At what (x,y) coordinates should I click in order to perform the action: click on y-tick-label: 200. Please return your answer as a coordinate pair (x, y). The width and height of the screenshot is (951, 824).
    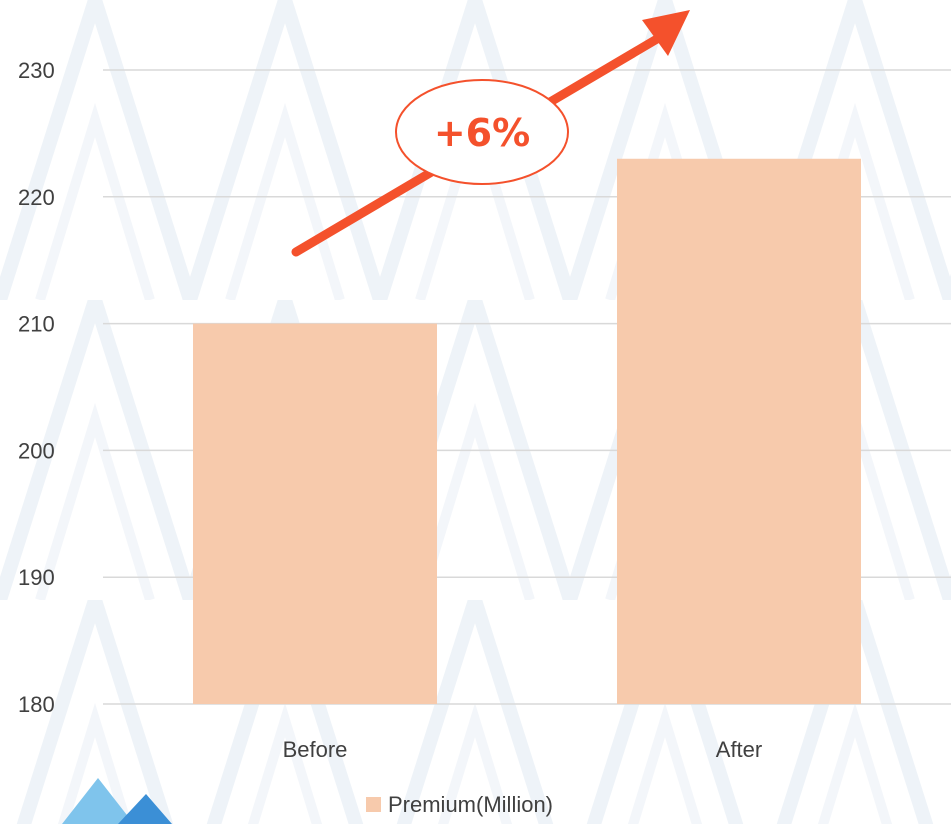
    Looking at the image, I should click on (36, 450).